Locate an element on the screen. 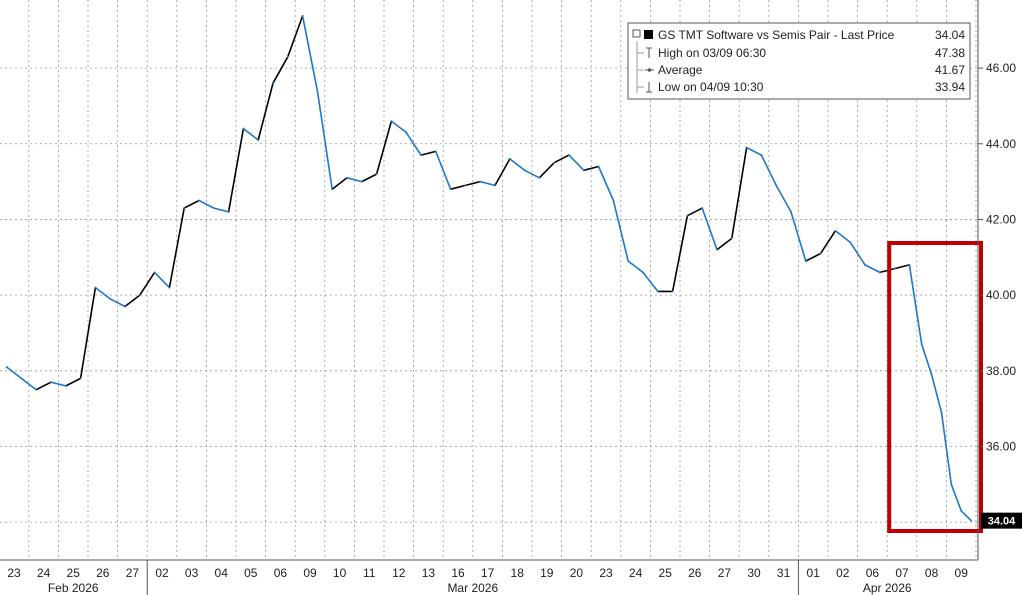  x-tick-label: 07 is located at coordinates (902, 573).